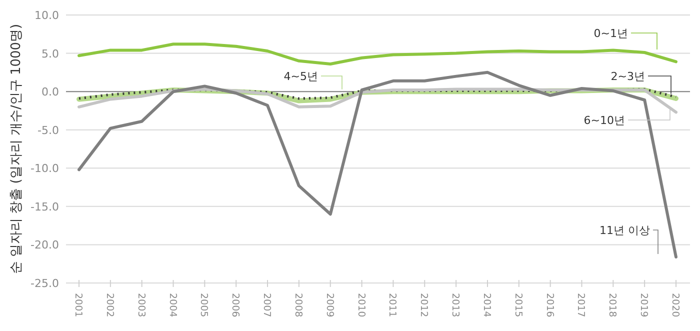 The image size is (700, 331). I want to click on x-tick-label: 2016, so click(549, 305).